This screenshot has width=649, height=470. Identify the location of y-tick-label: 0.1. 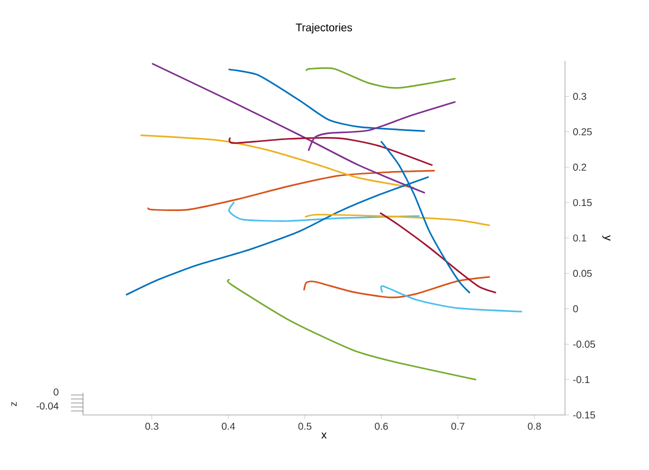
(579, 238).